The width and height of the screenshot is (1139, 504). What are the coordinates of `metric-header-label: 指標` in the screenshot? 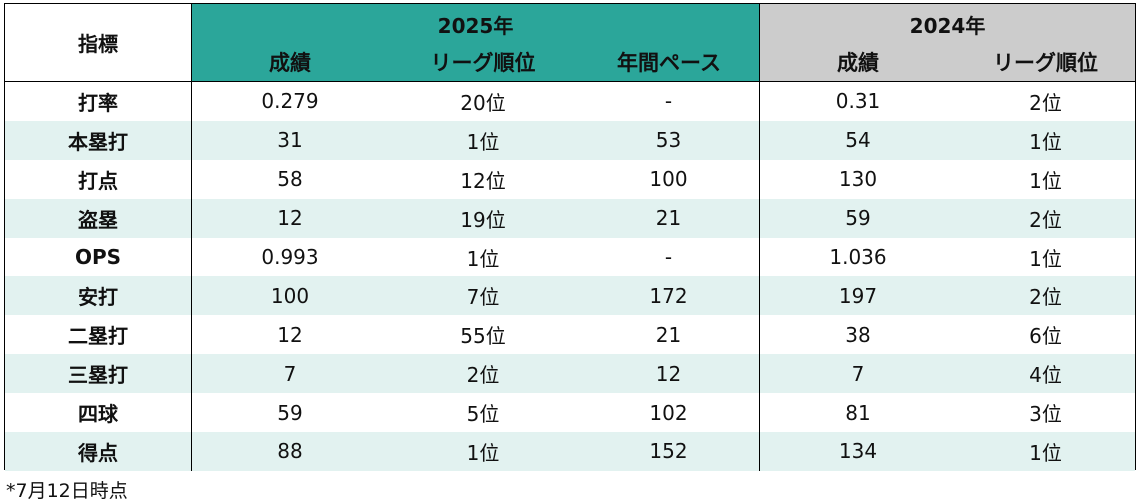 It's located at (98, 44).